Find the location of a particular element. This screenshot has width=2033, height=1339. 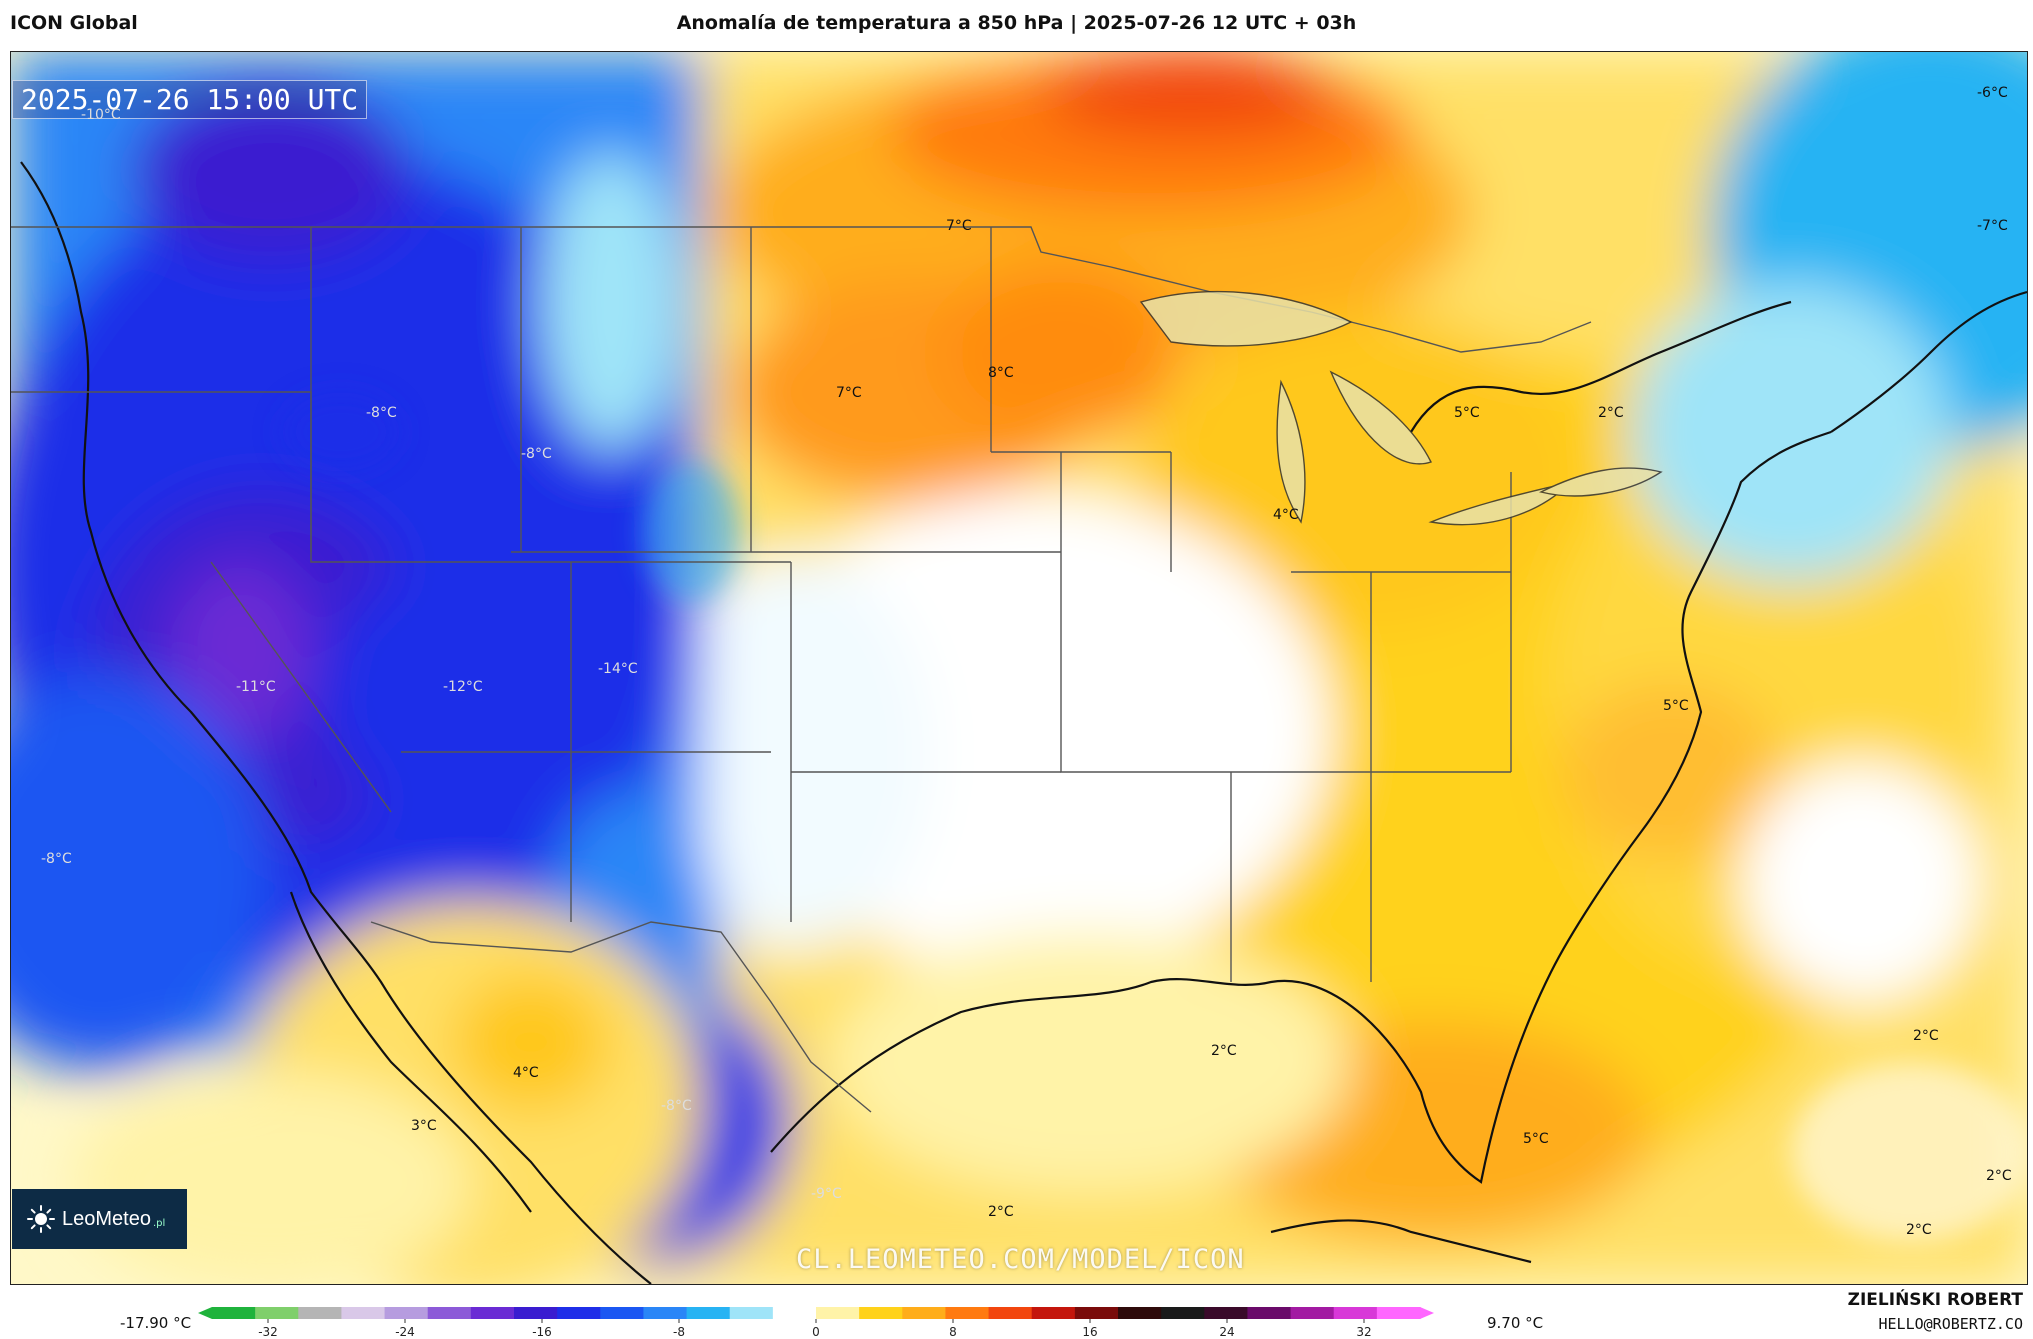

anomaly-label: 3°C is located at coordinates (424, 1126).